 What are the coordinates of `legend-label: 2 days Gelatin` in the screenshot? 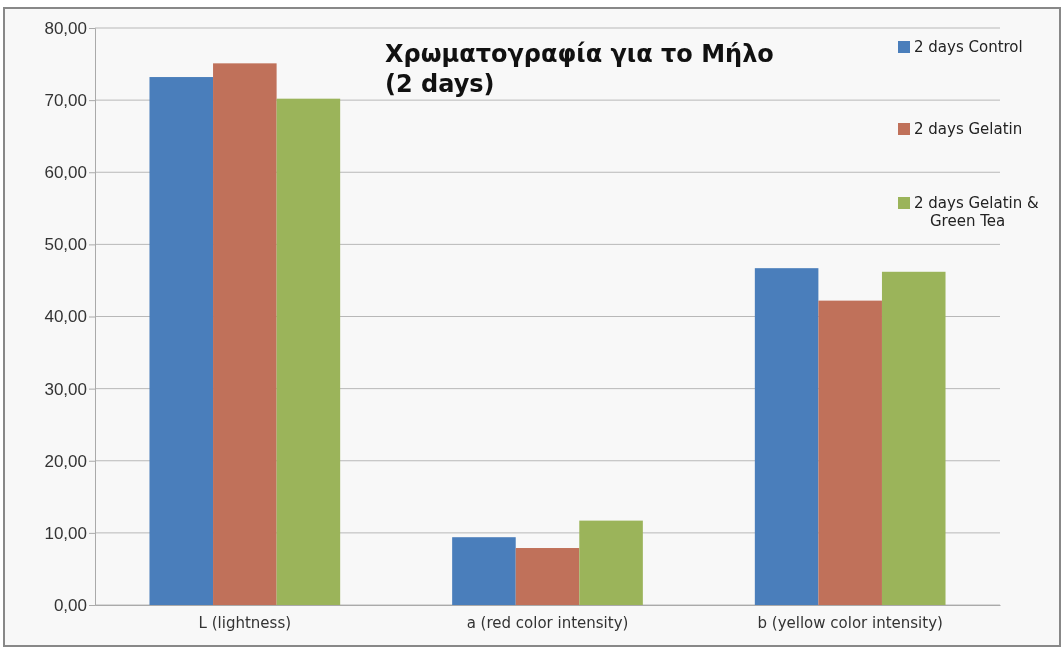 It's located at (968, 129).